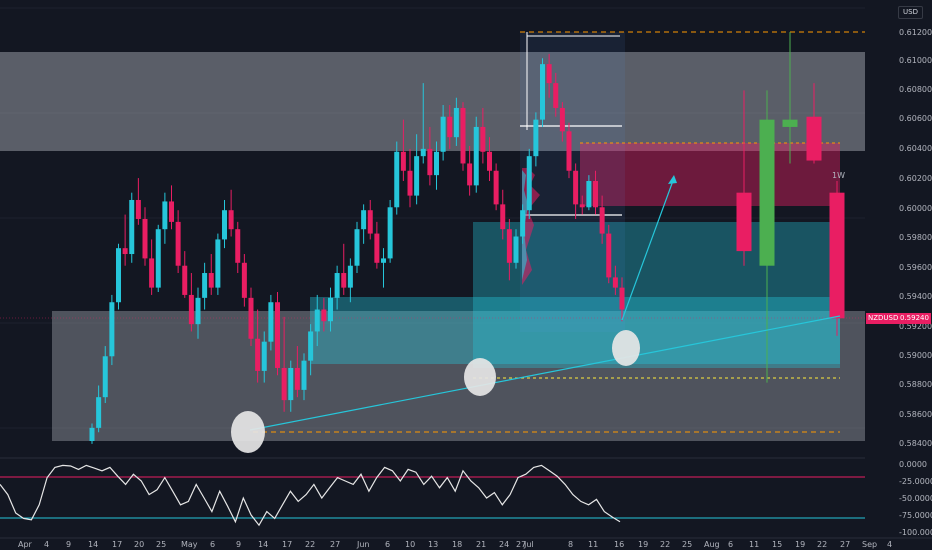 Image resolution: width=932 pixels, height=550 pixels. I want to click on x-tick: May, so click(189, 544).